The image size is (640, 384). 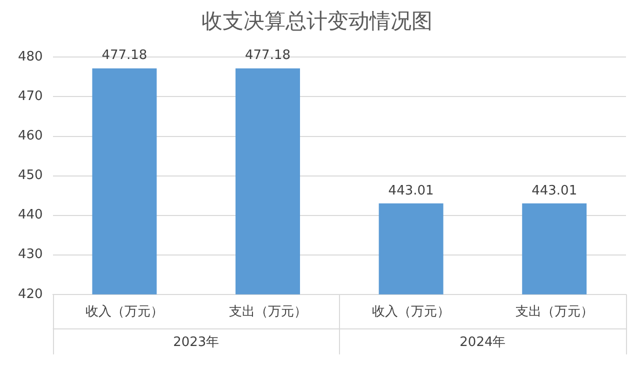 What do you see at coordinates (483, 342) in the screenshot?
I see `text: 2024年` at bounding box center [483, 342].